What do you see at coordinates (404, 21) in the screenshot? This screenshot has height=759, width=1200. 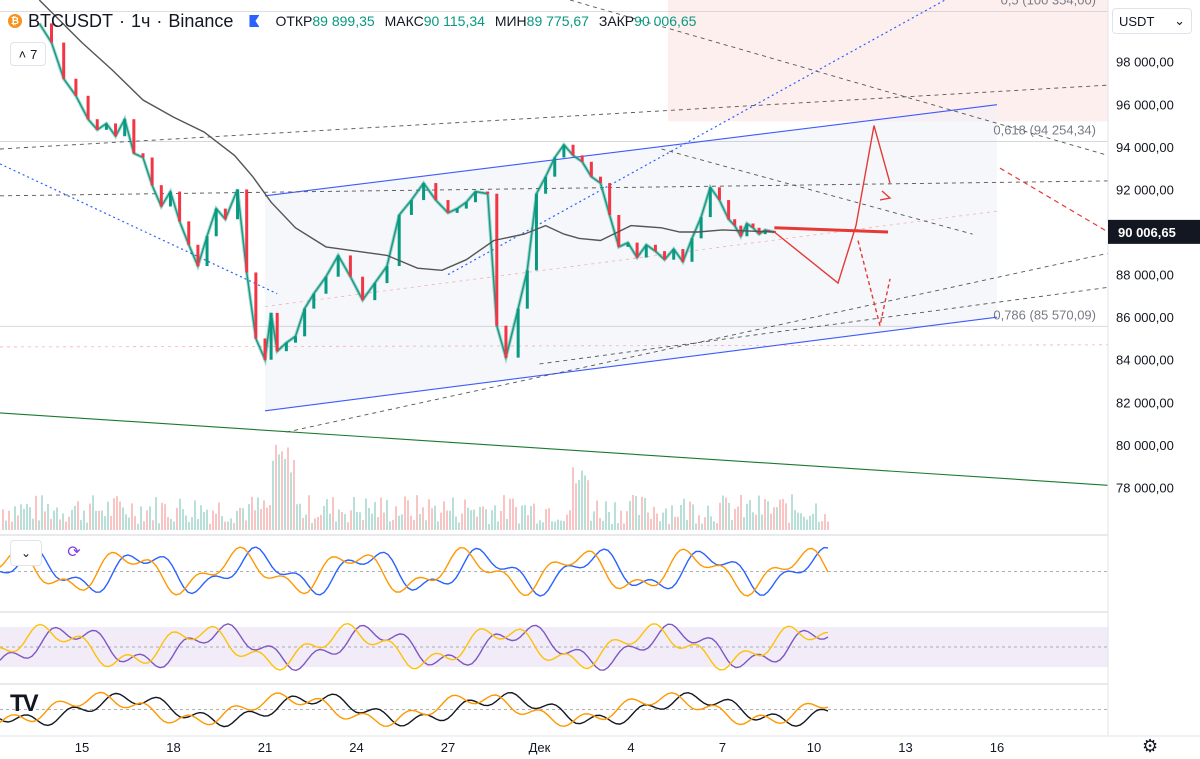 I see `high-label: МАКС` at bounding box center [404, 21].